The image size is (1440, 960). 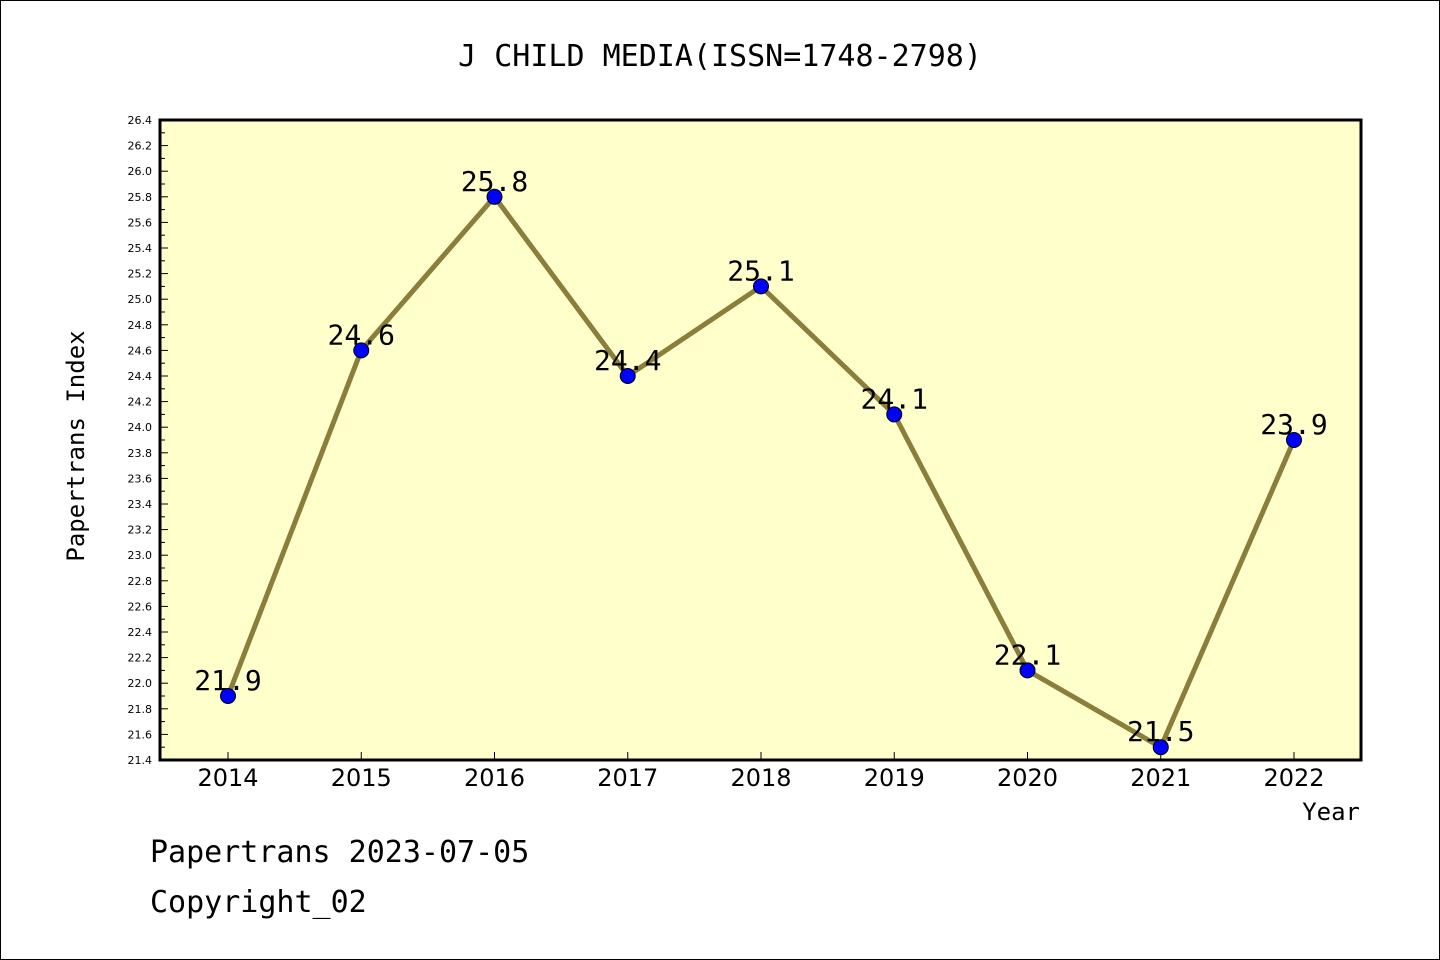 I want to click on data-point-label: 24.6, so click(x=361, y=334).